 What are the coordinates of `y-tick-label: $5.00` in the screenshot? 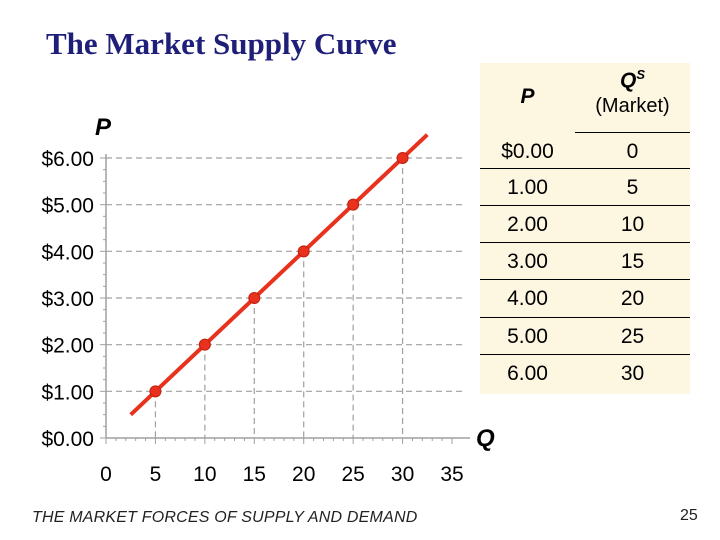 It's located at (67, 206).